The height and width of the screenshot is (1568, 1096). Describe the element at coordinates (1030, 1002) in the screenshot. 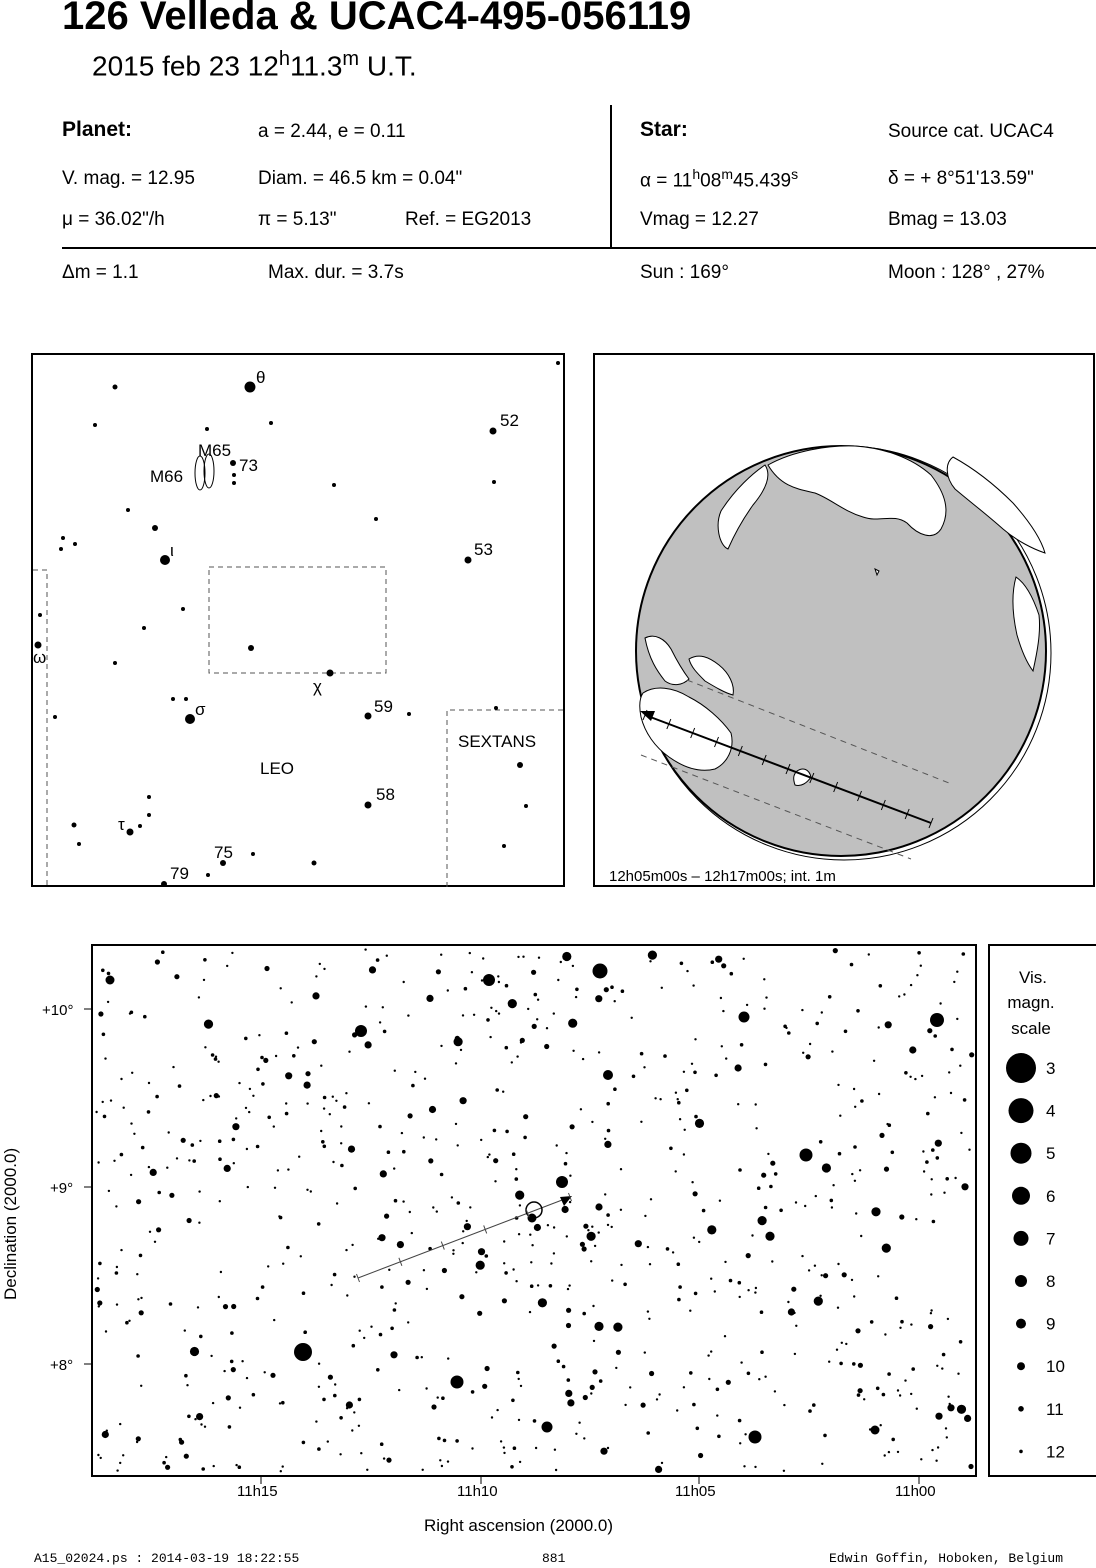

I see `legend-title-2: magn.` at that location.